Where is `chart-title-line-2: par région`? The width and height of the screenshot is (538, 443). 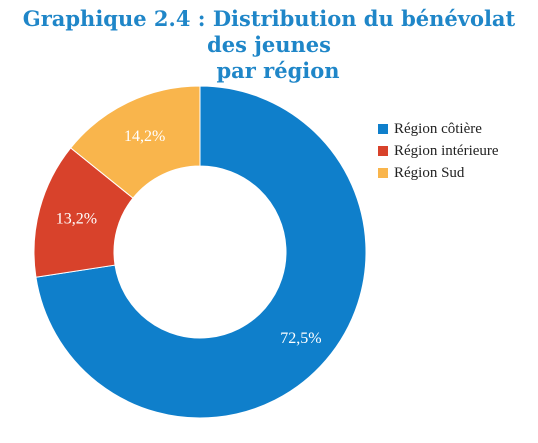
chart-title-line-2: par région is located at coordinates (278, 70).